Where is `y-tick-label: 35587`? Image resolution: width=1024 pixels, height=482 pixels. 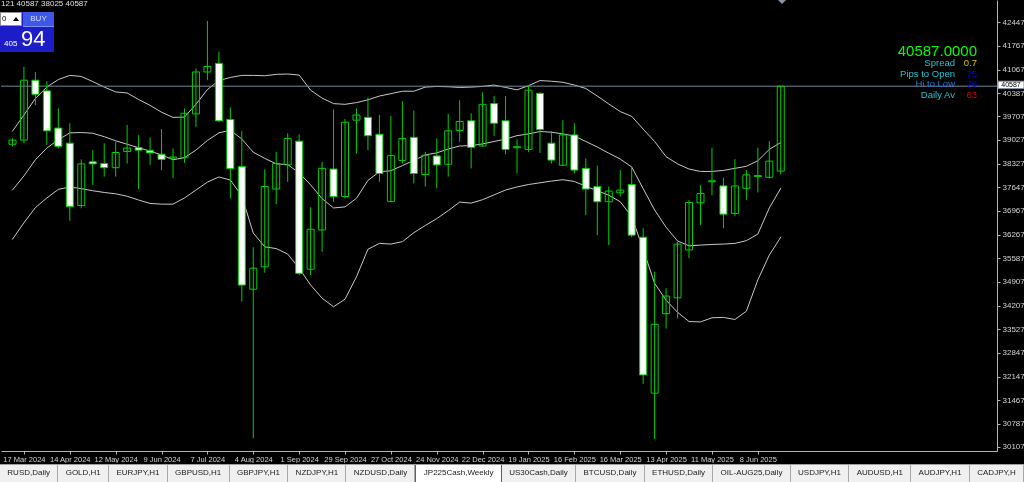
y-tick-label: 35587 is located at coordinates (1013, 258).